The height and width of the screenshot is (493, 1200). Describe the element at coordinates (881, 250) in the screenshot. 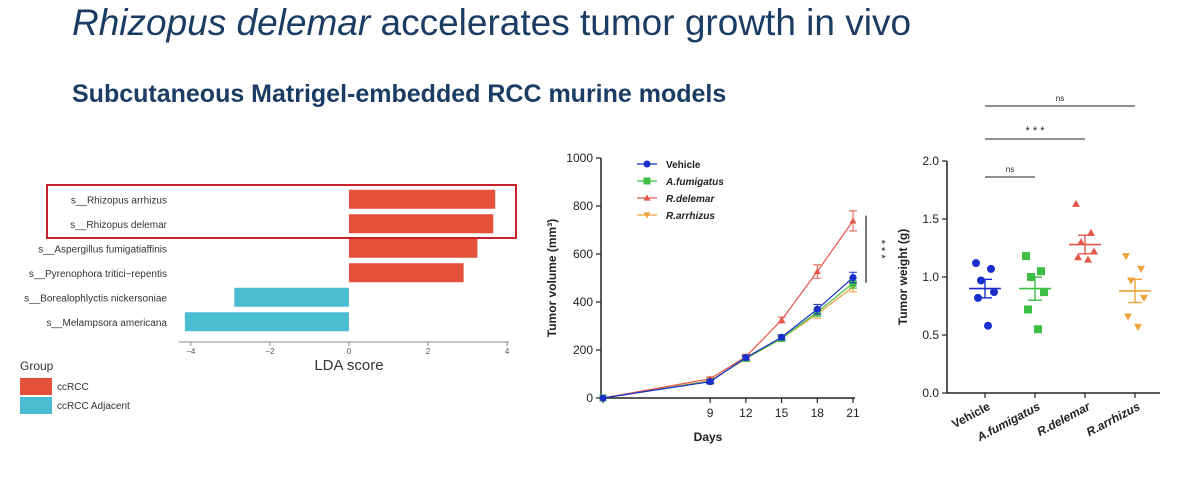

I see `volume-significance-label: * * *` at that location.